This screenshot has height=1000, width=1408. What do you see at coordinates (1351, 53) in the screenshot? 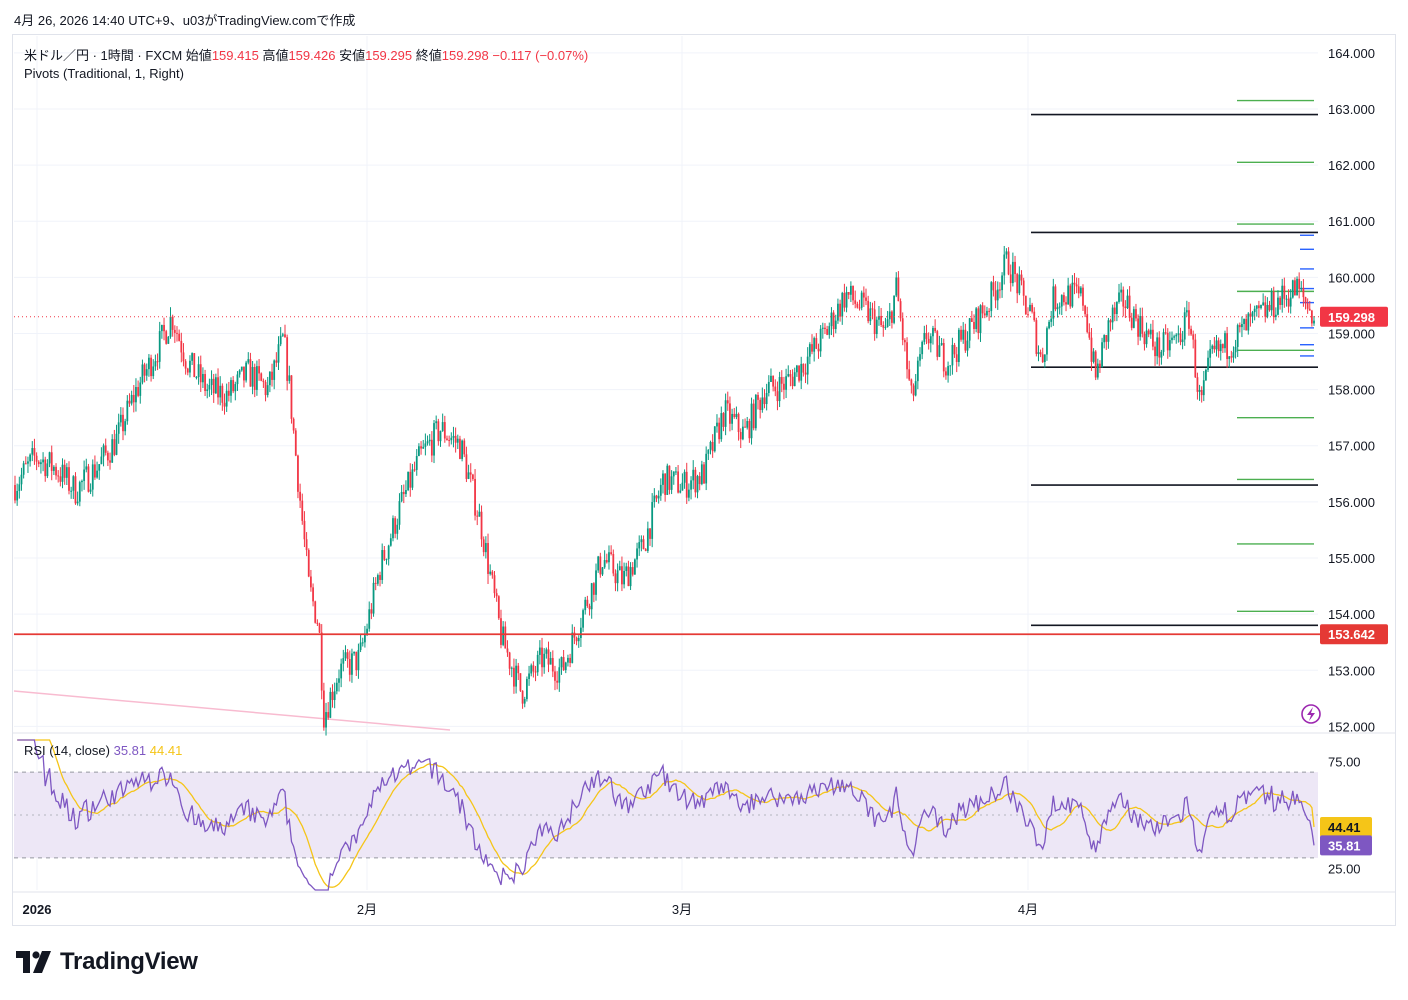
I see `price-tick-label: 164.000` at bounding box center [1351, 53].